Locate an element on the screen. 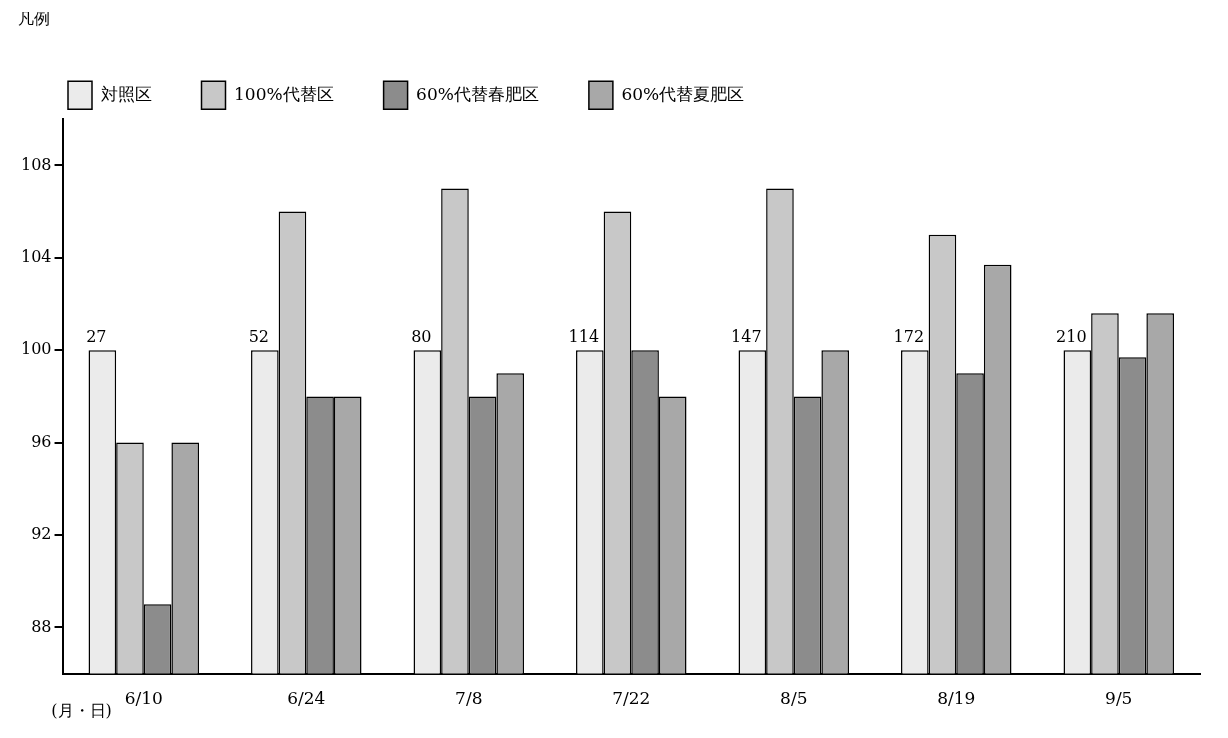 This screenshot has height=738, width=1228. y-tick-label: 104 is located at coordinates (36, 256).